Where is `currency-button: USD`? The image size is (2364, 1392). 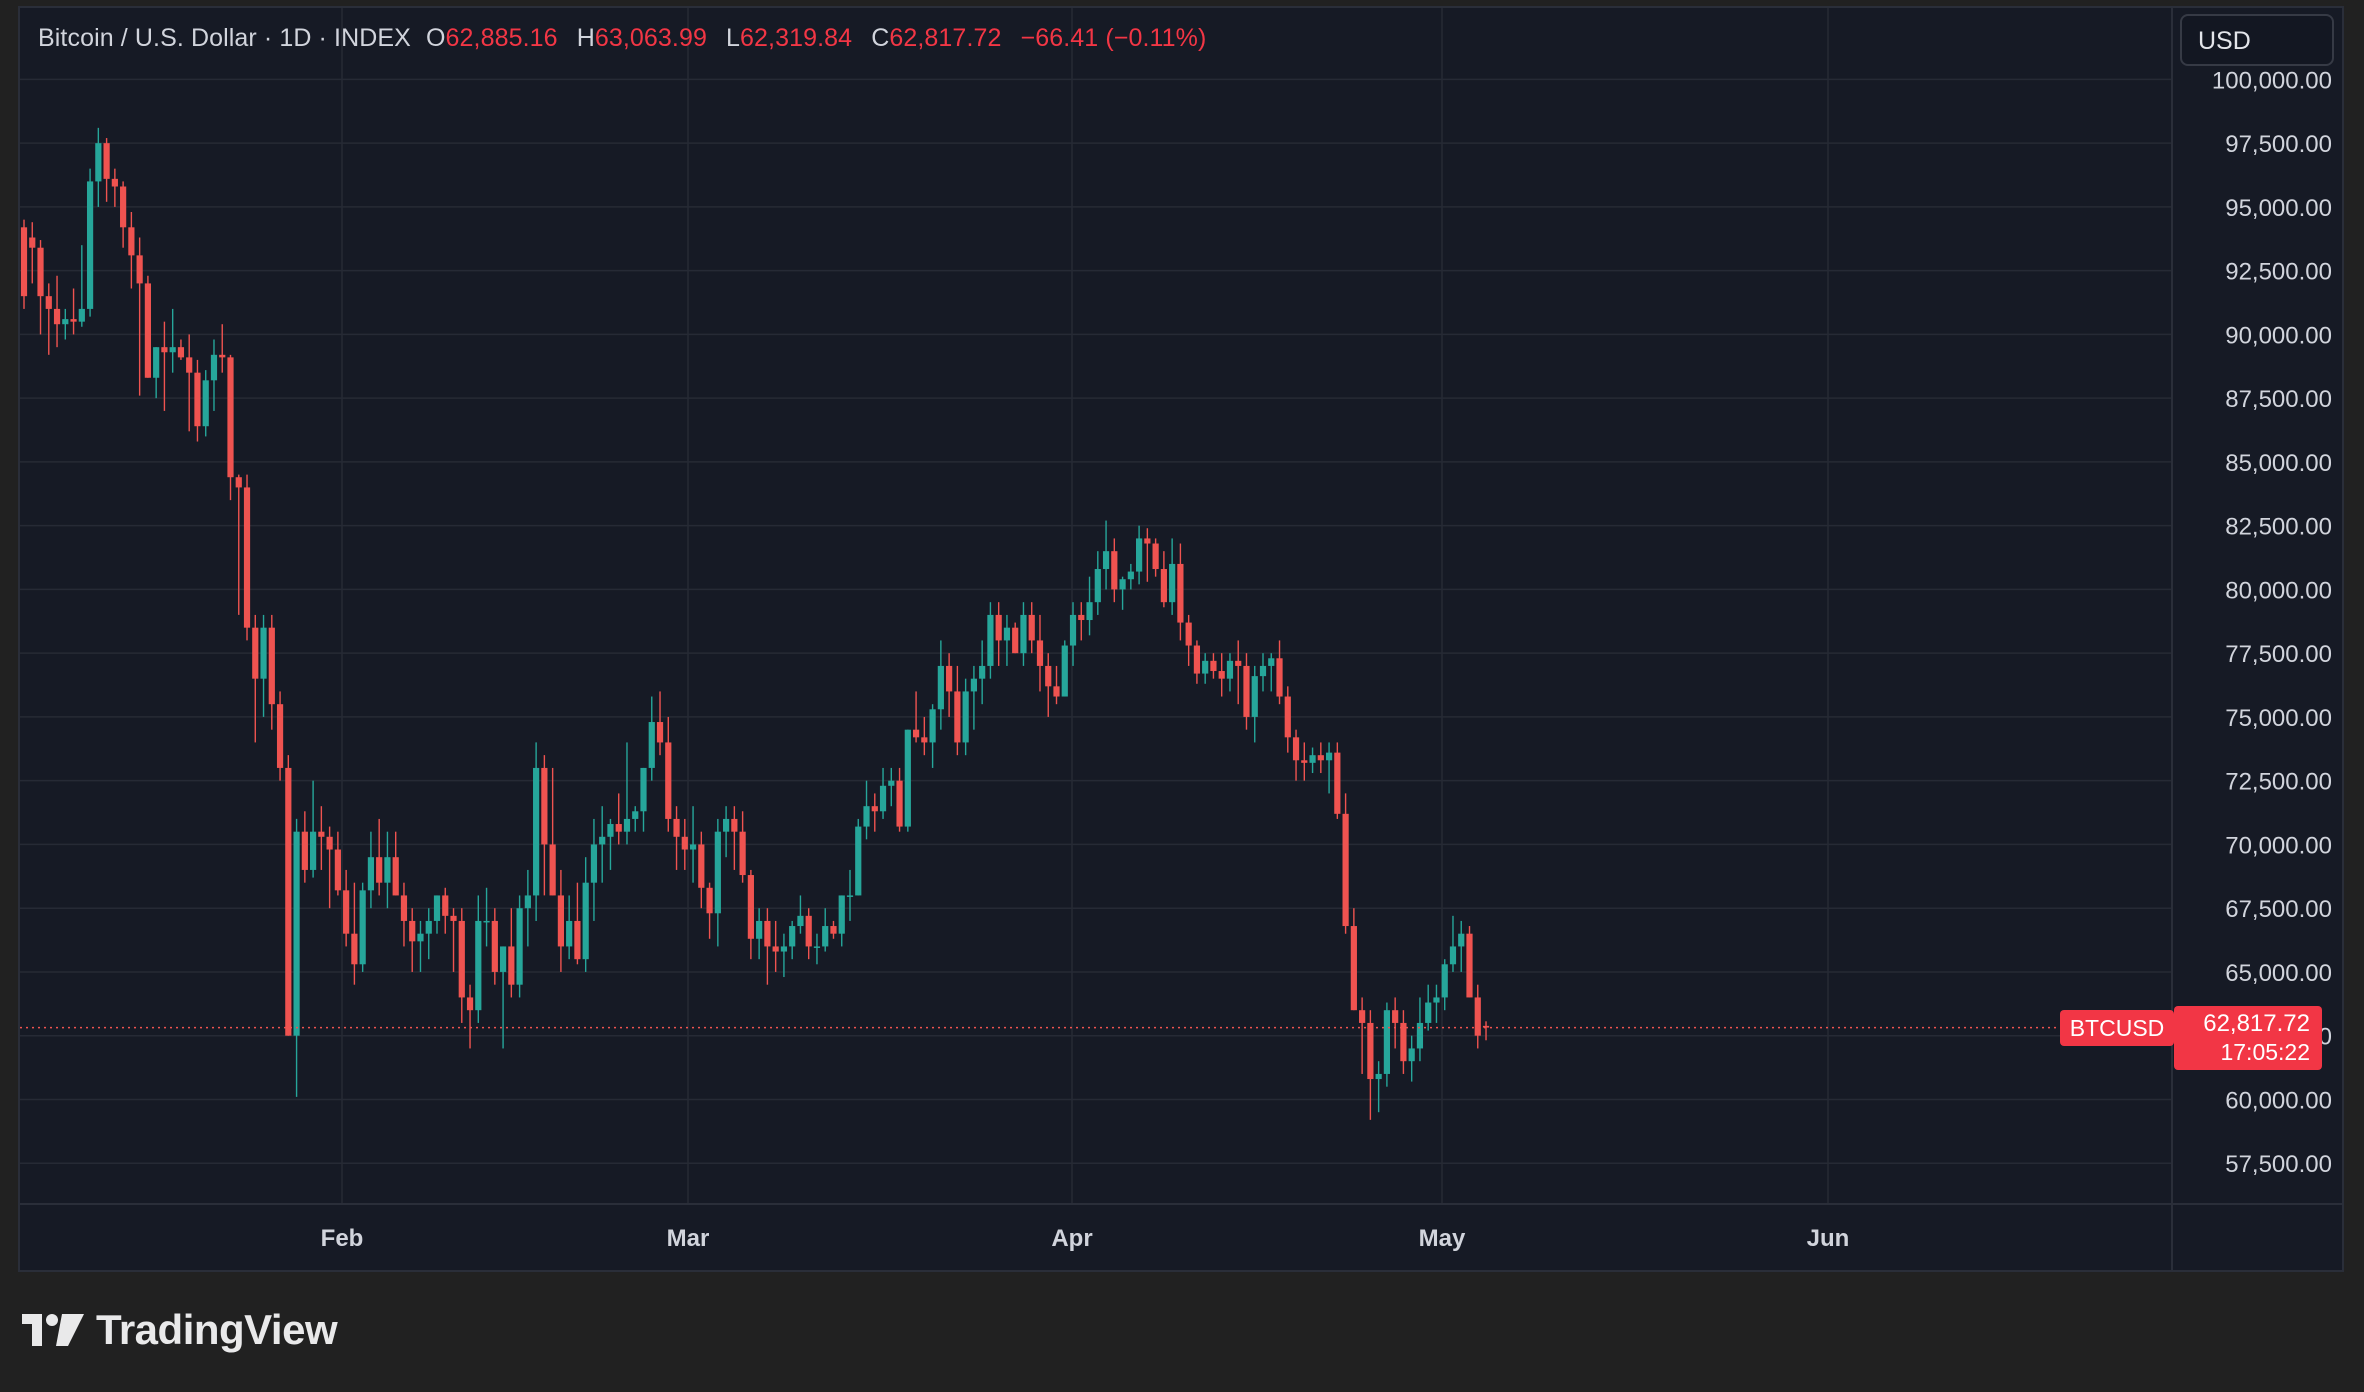 currency-button: USD is located at coordinates (2257, 40).